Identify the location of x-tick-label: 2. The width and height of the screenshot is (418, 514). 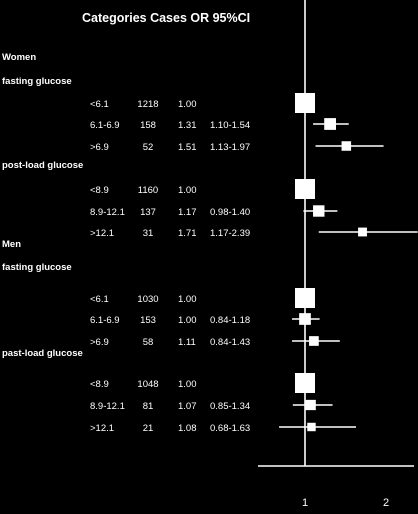
(386, 503).